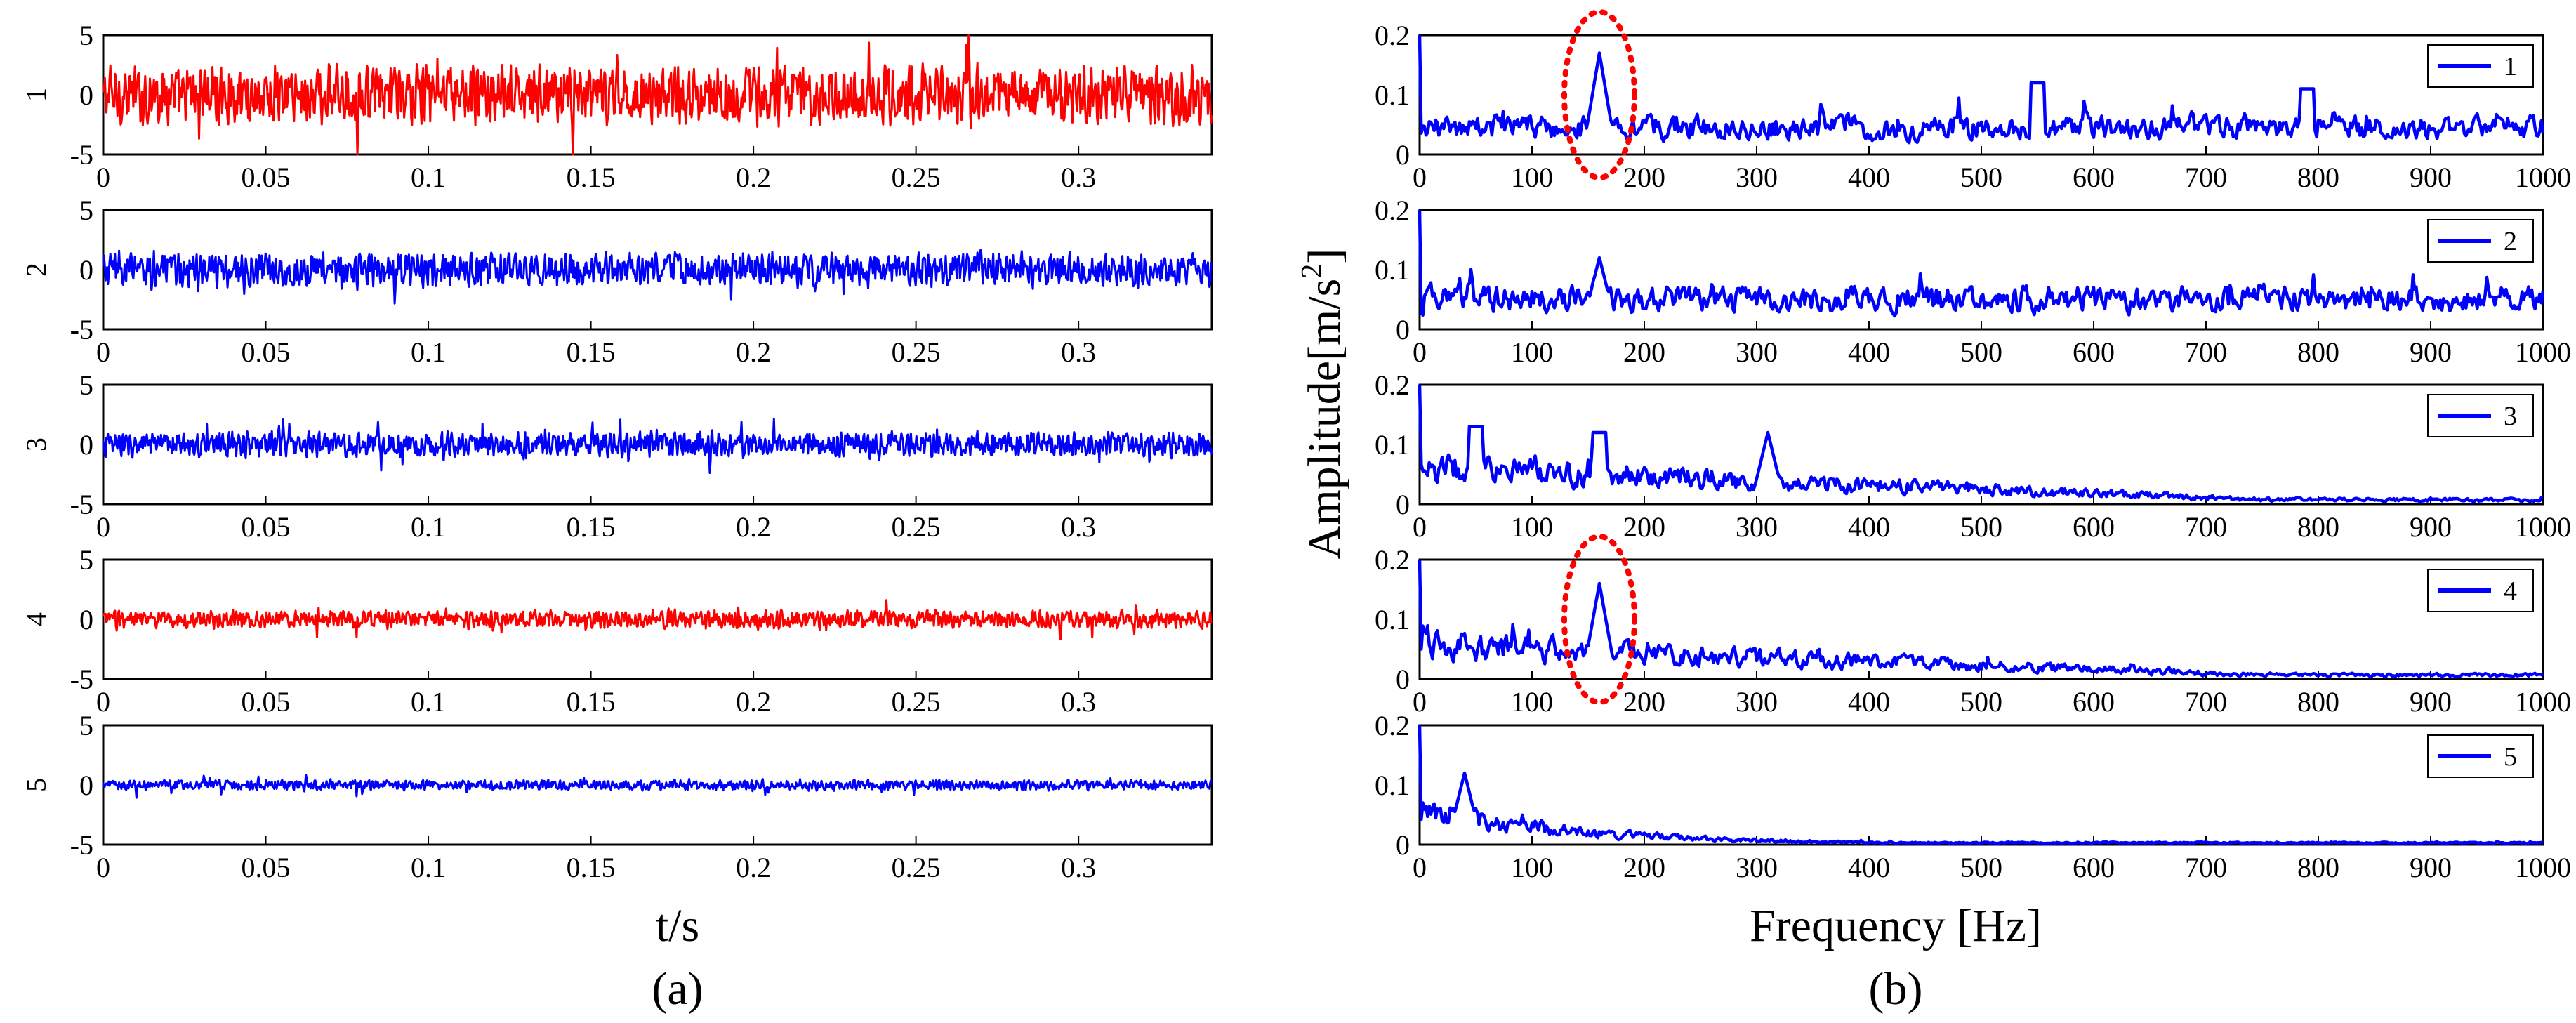 The height and width of the screenshot is (1023, 2576). Describe the element at coordinates (916, 702) in the screenshot. I see `time-panel-4-xtick-label: 0.25` at that location.